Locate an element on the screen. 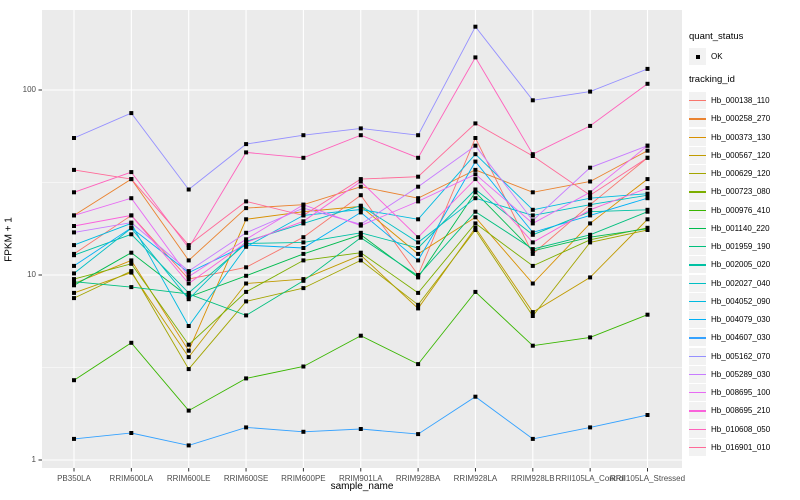 This screenshot has height=500, width=800. y-tick-label-10: 10 is located at coordinates (31, 274).